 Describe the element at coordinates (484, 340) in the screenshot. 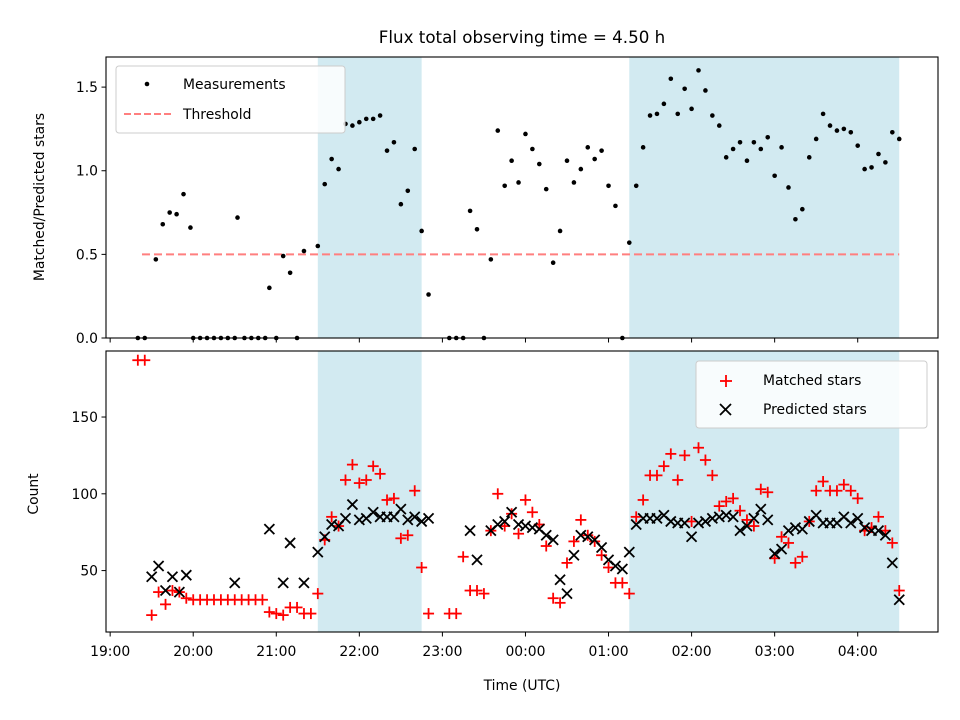

I see `top-x-ticks` at that location.